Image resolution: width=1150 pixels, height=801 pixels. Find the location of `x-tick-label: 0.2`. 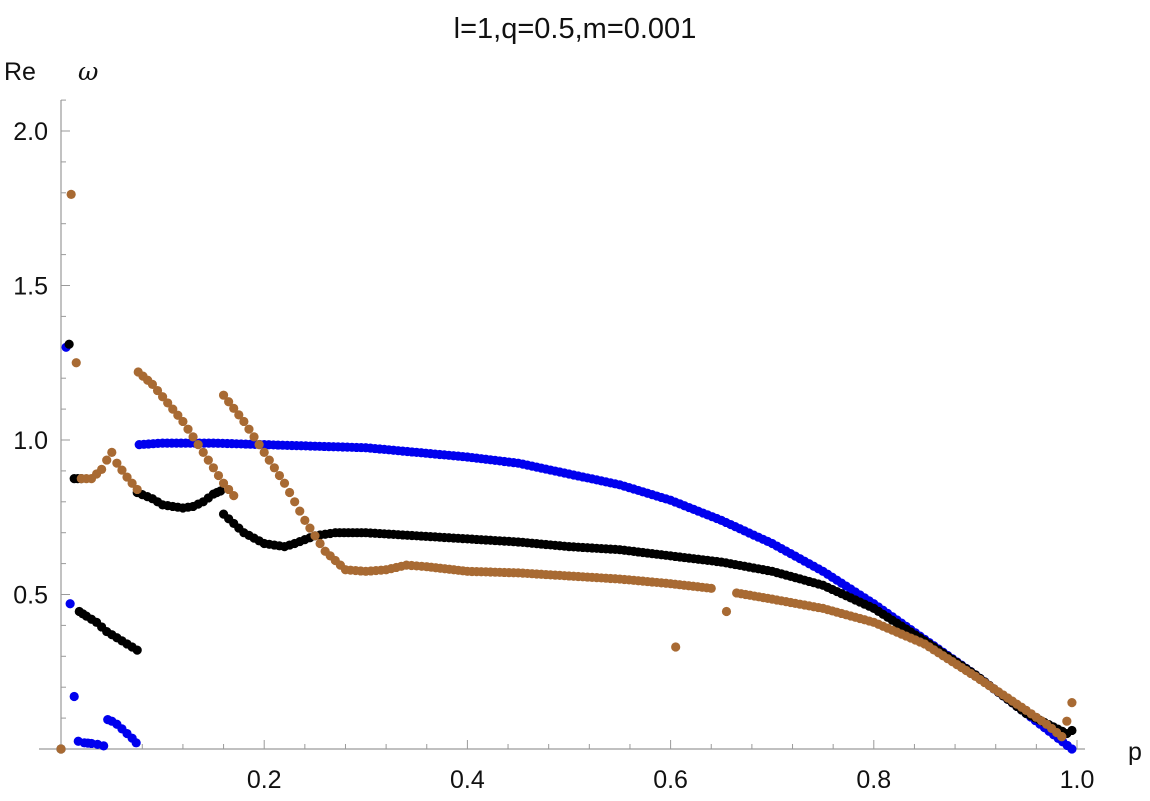

x-tick-label: 0.2 is located at coordinates (264, 780).